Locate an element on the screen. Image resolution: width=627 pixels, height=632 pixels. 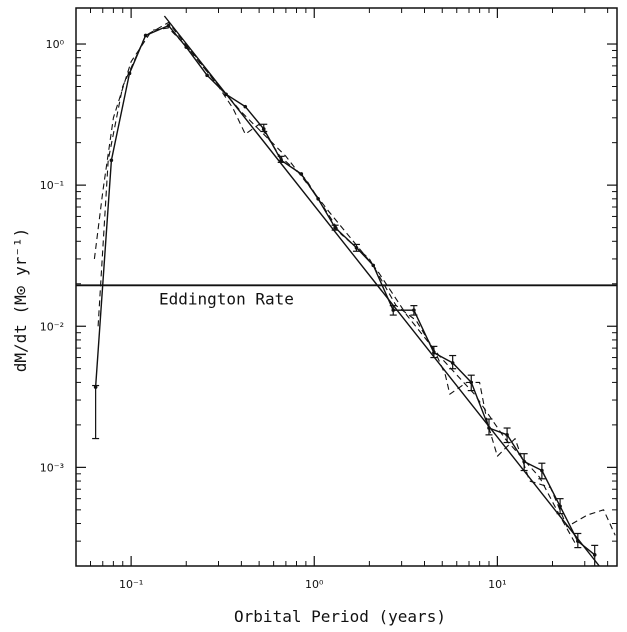
x-tick-label: 10⁻¹ is located at coordinates (131, 584).